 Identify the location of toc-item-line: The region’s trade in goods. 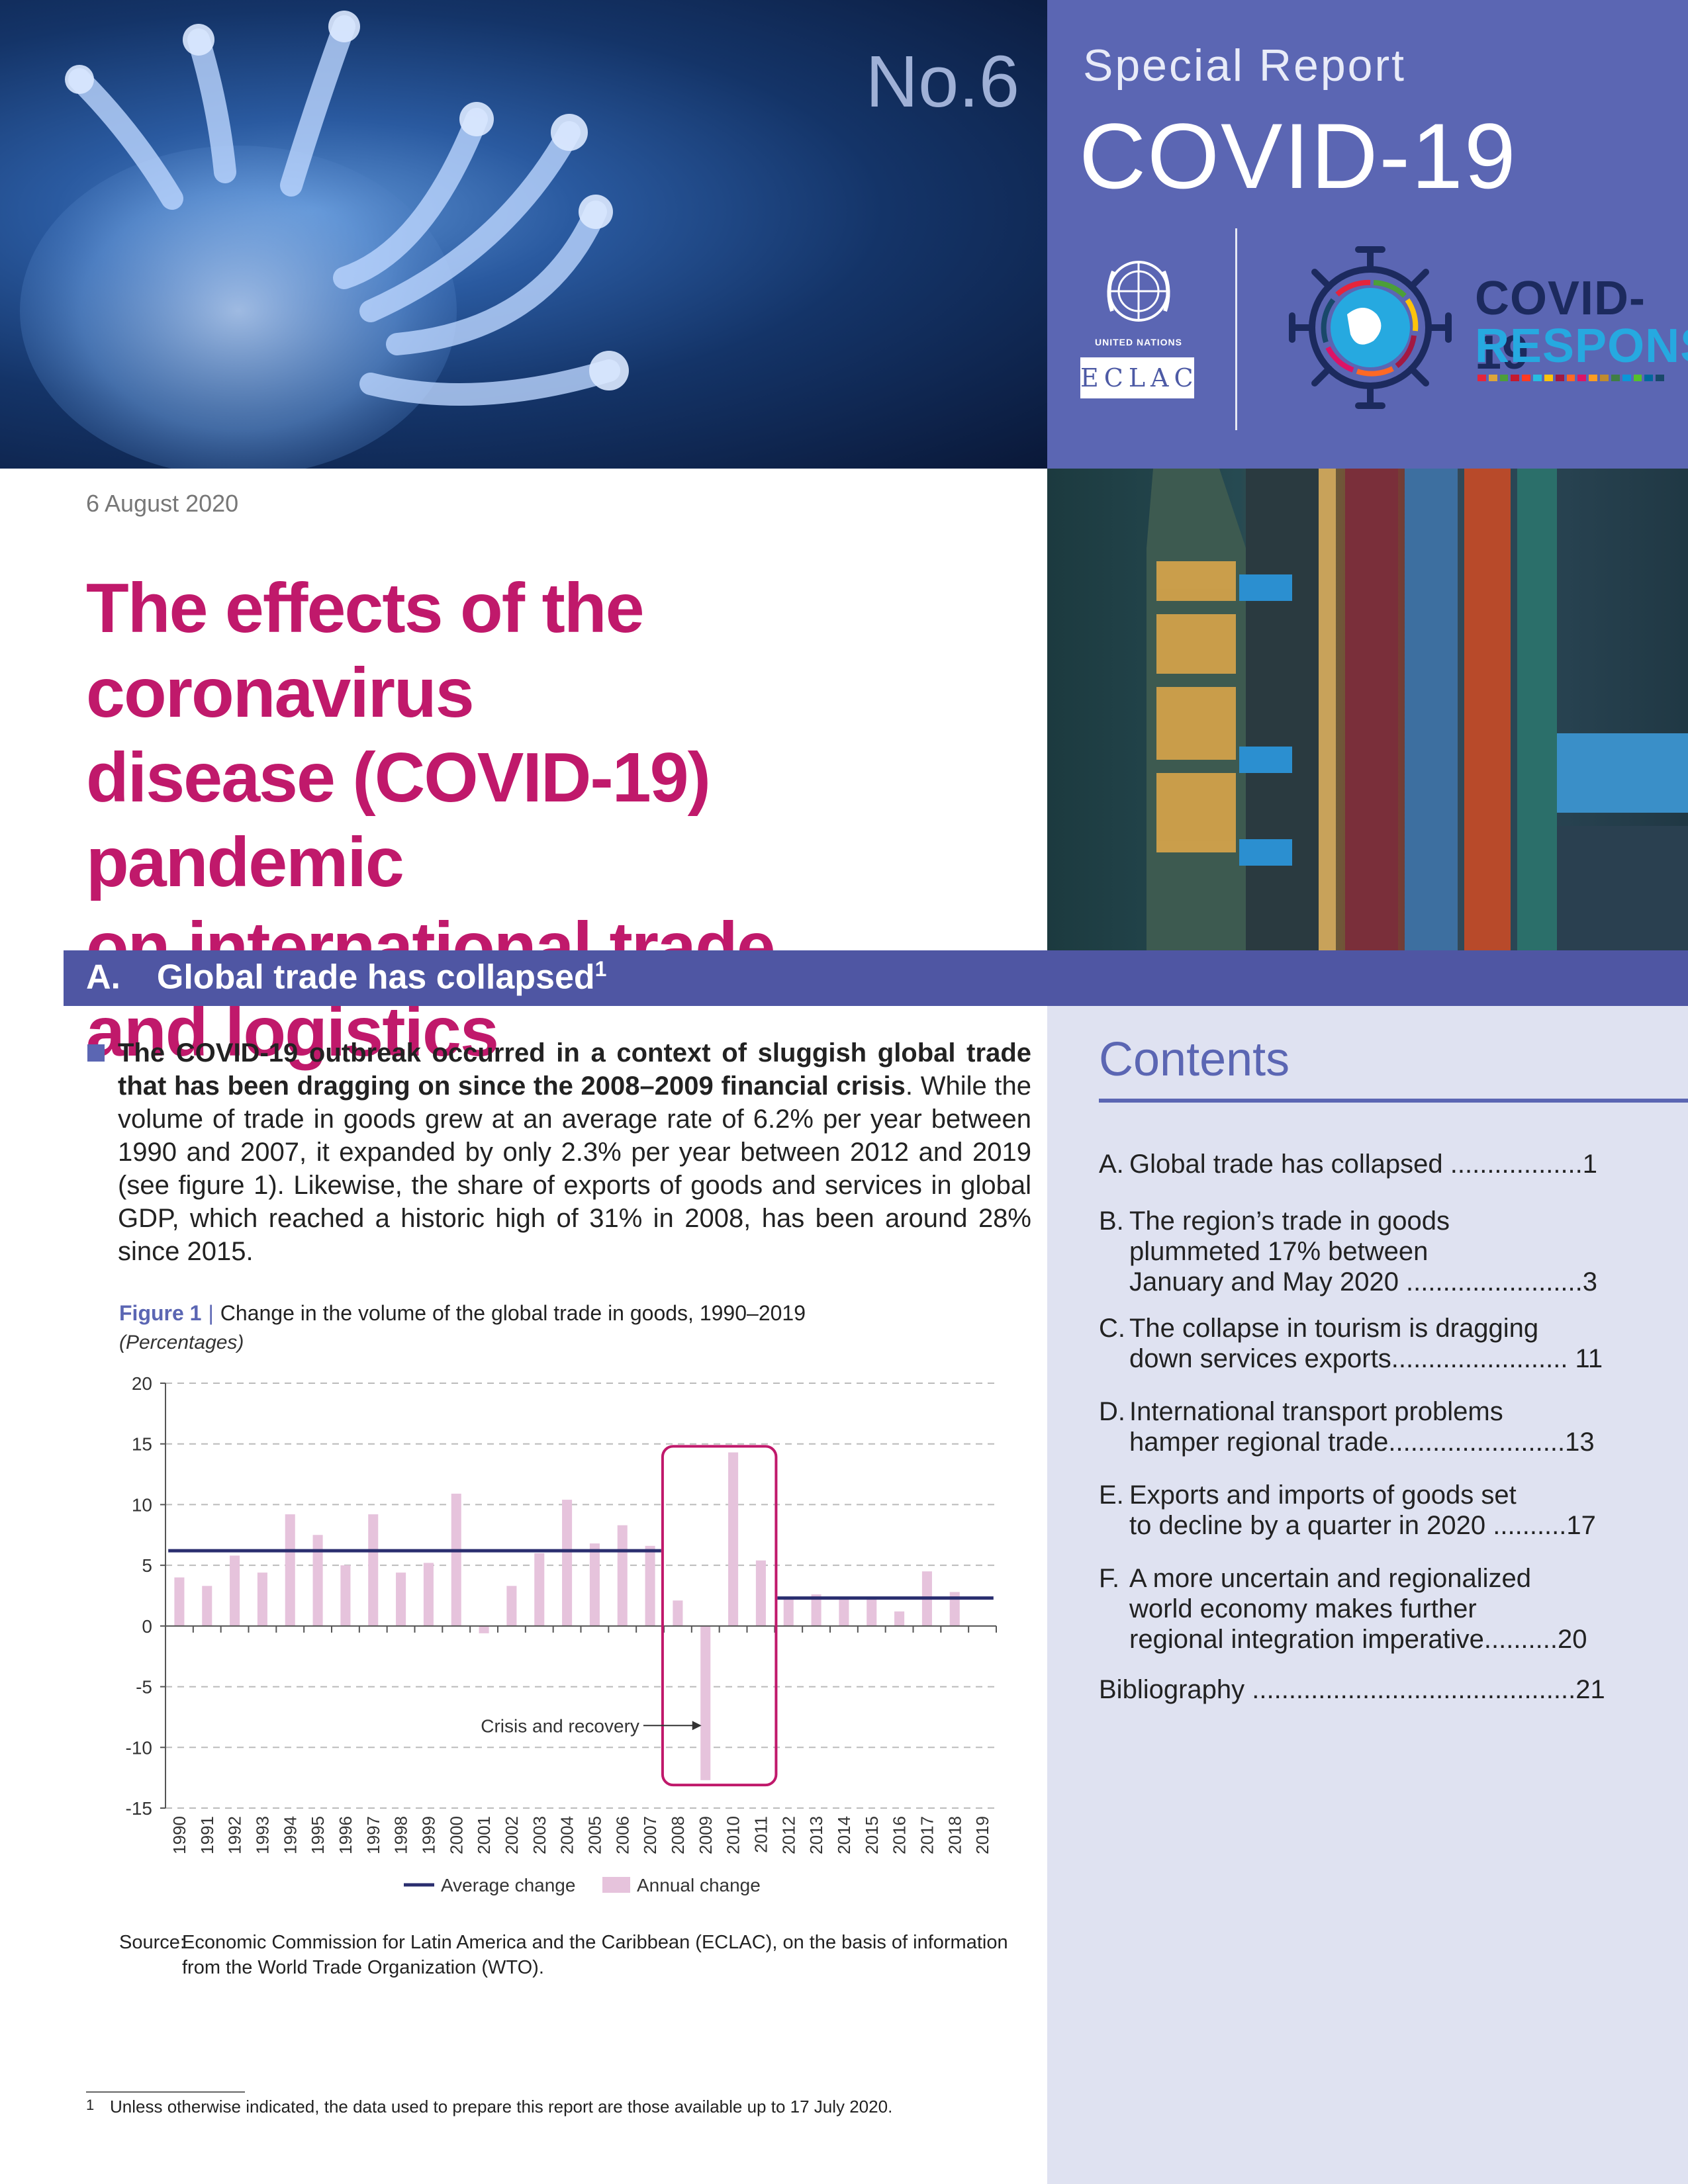
(1289, 1221).